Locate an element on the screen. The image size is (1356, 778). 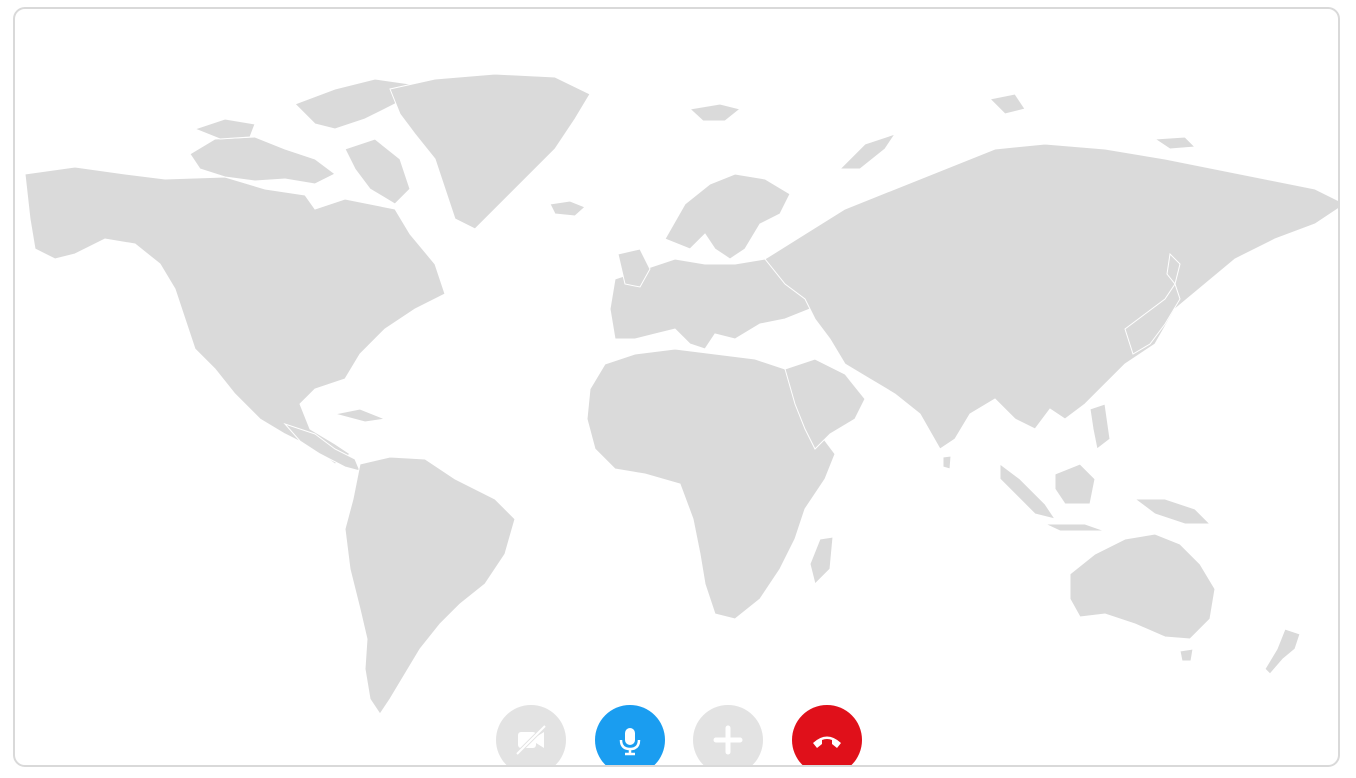
microphone-button is located at coordinates (630, 735).